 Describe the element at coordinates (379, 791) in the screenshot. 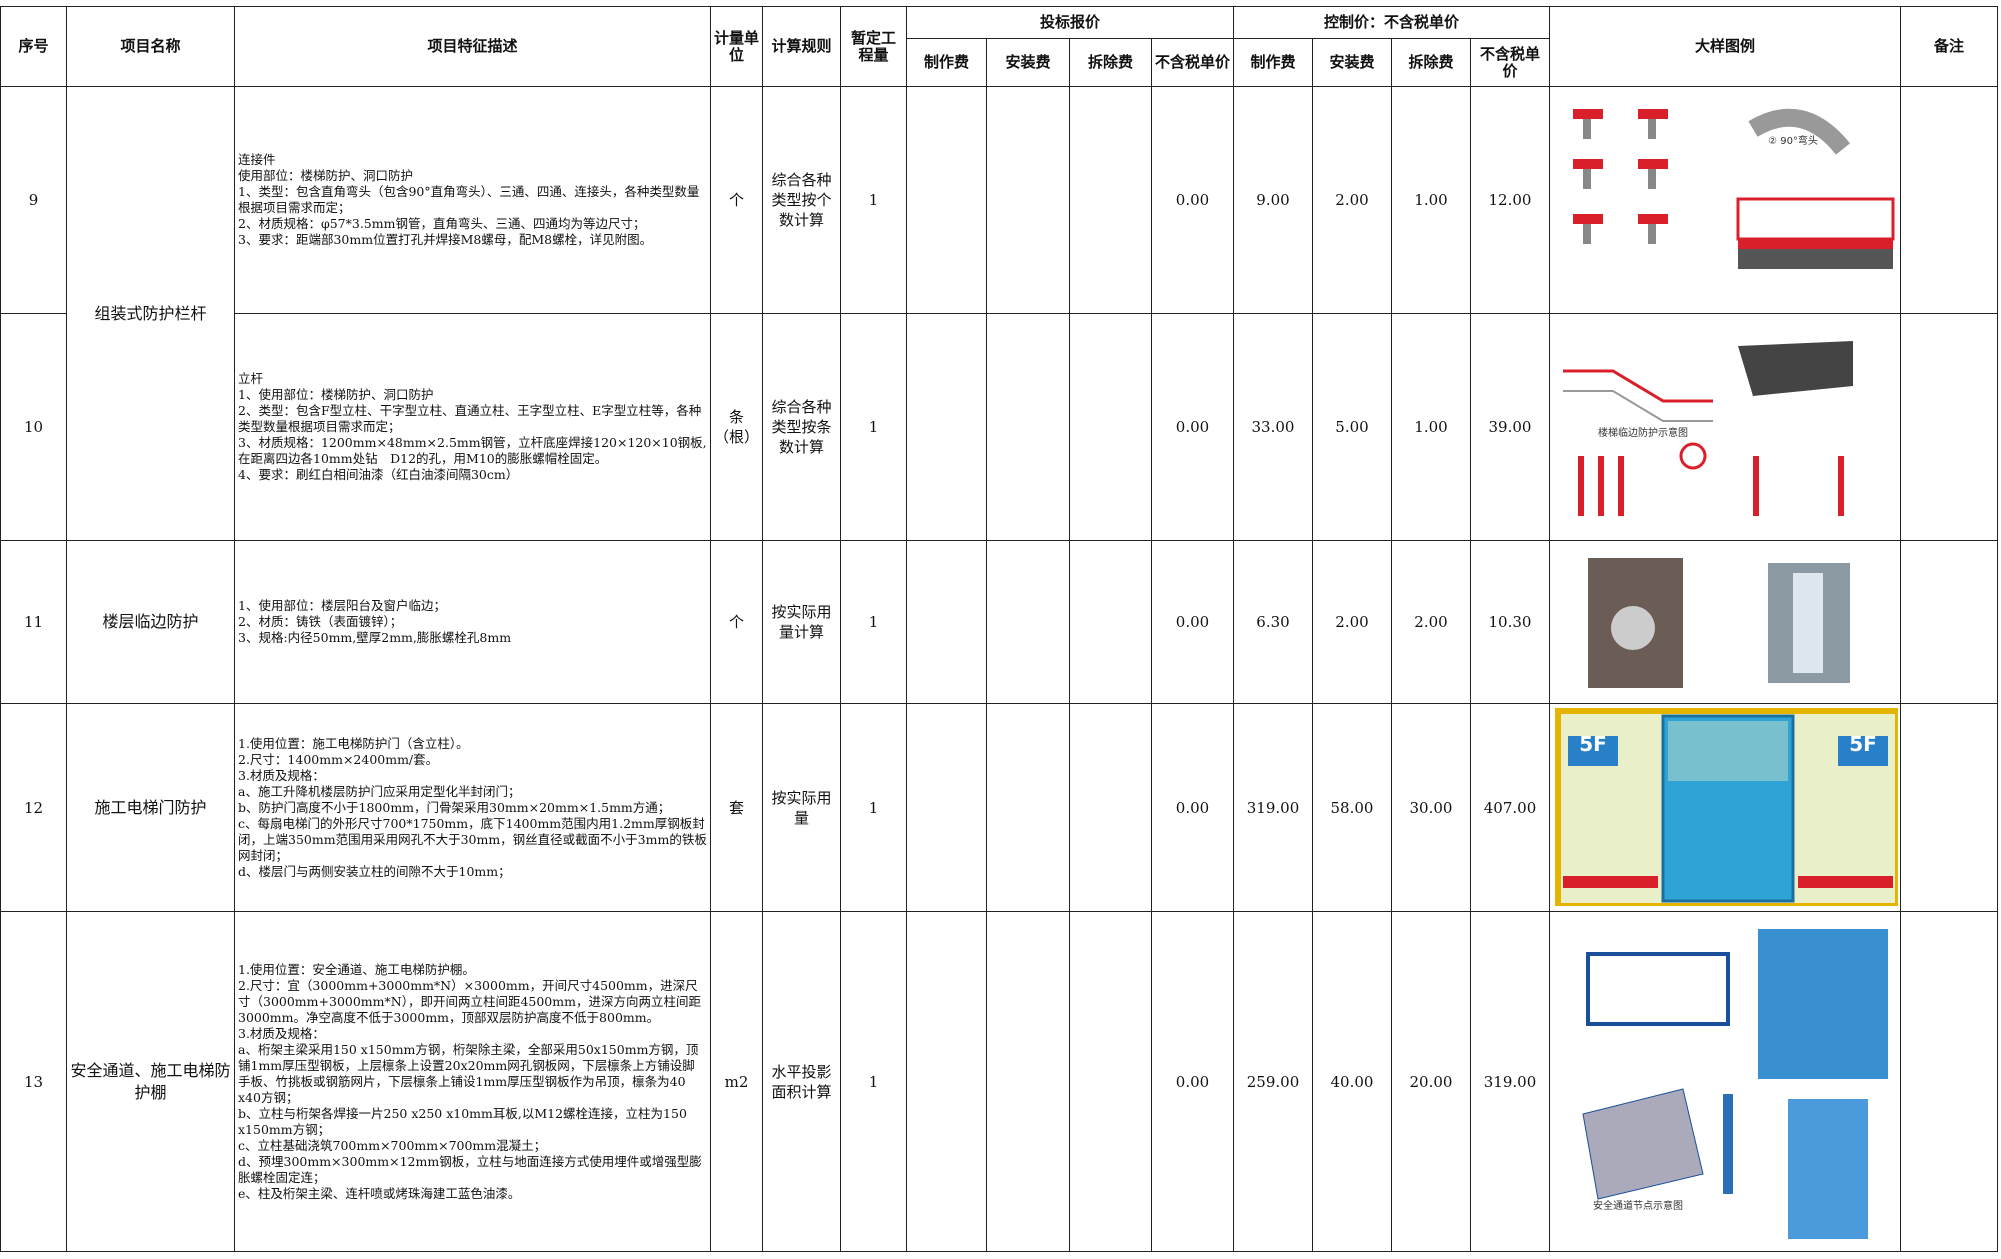

I see `desc-line: a、施工升降机楼层防护门应采用定型化半封闭门；` at that location.